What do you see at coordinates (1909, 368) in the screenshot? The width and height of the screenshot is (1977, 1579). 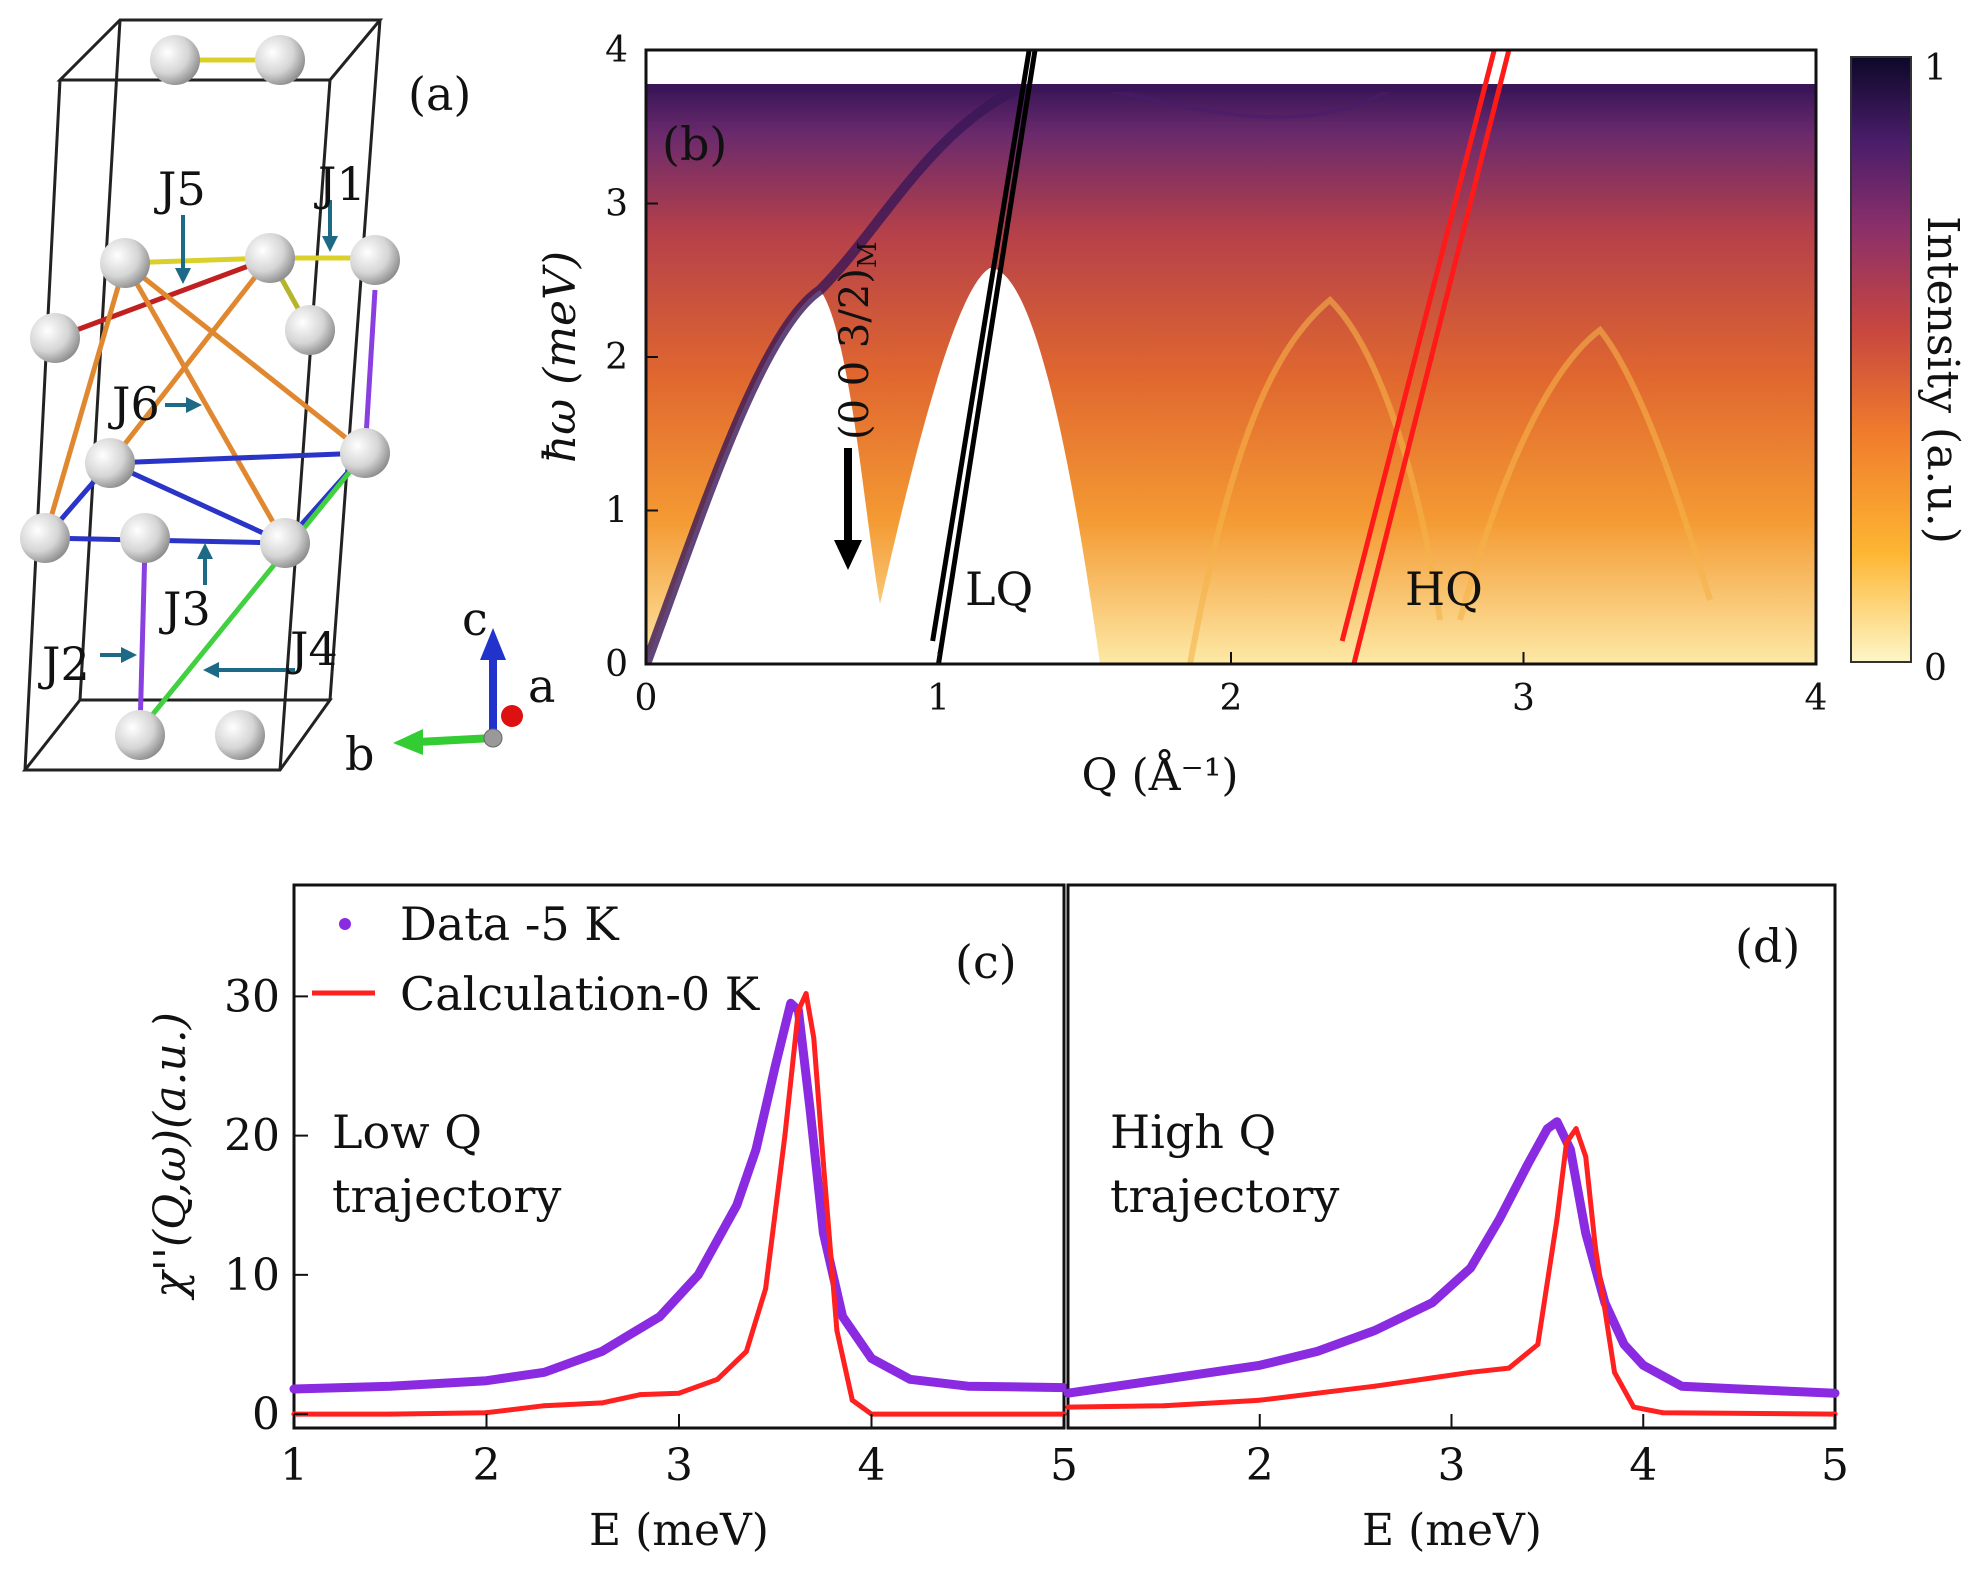 I see `colorbar: 1 0 Intensity (a.u.)` at bounding box center [1909, 368].